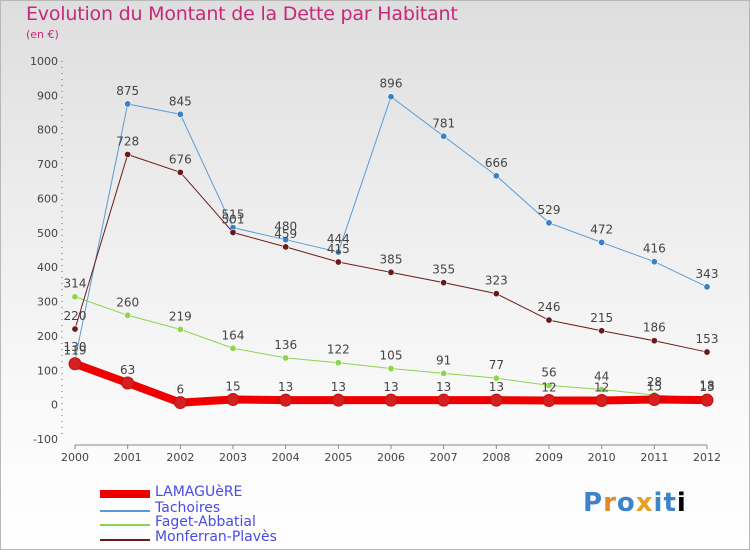 Image resolution: width=750 pixels, height=550 pixels. Describe the element at coordinates (125, 525) in the screenshot. I see `legend-swatch-faget-abbatial` at that location.